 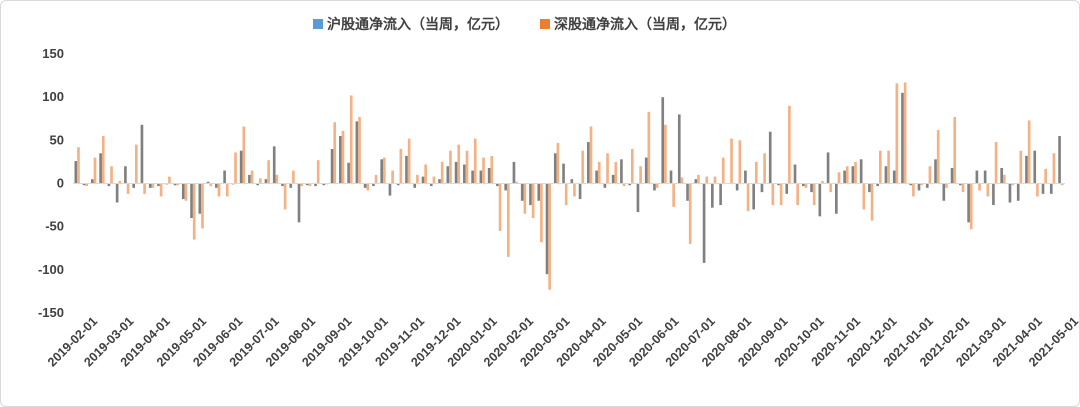 What do you see at coordinates (54, 226) in the screenshot?
I see `y-tick-label: -50` at bounding box center [54, 226].